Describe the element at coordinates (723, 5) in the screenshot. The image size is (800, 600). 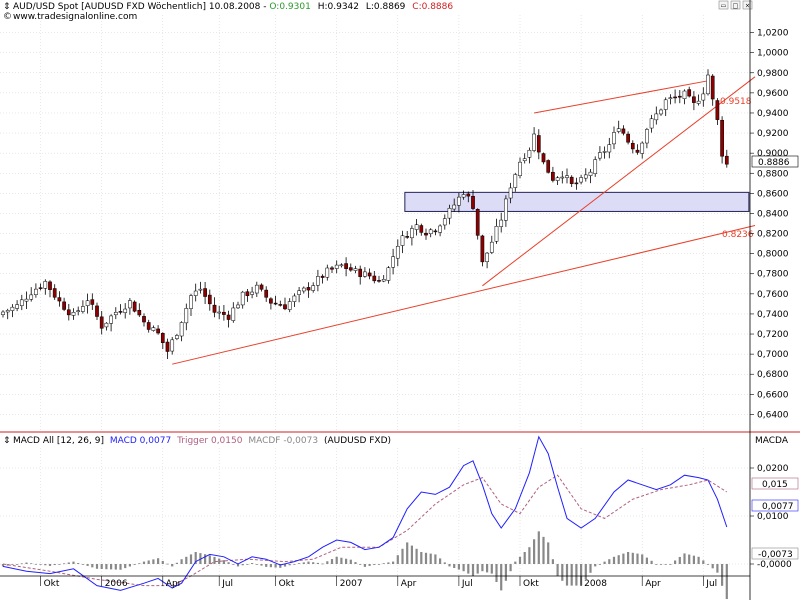
I see `restore-button` at that location.